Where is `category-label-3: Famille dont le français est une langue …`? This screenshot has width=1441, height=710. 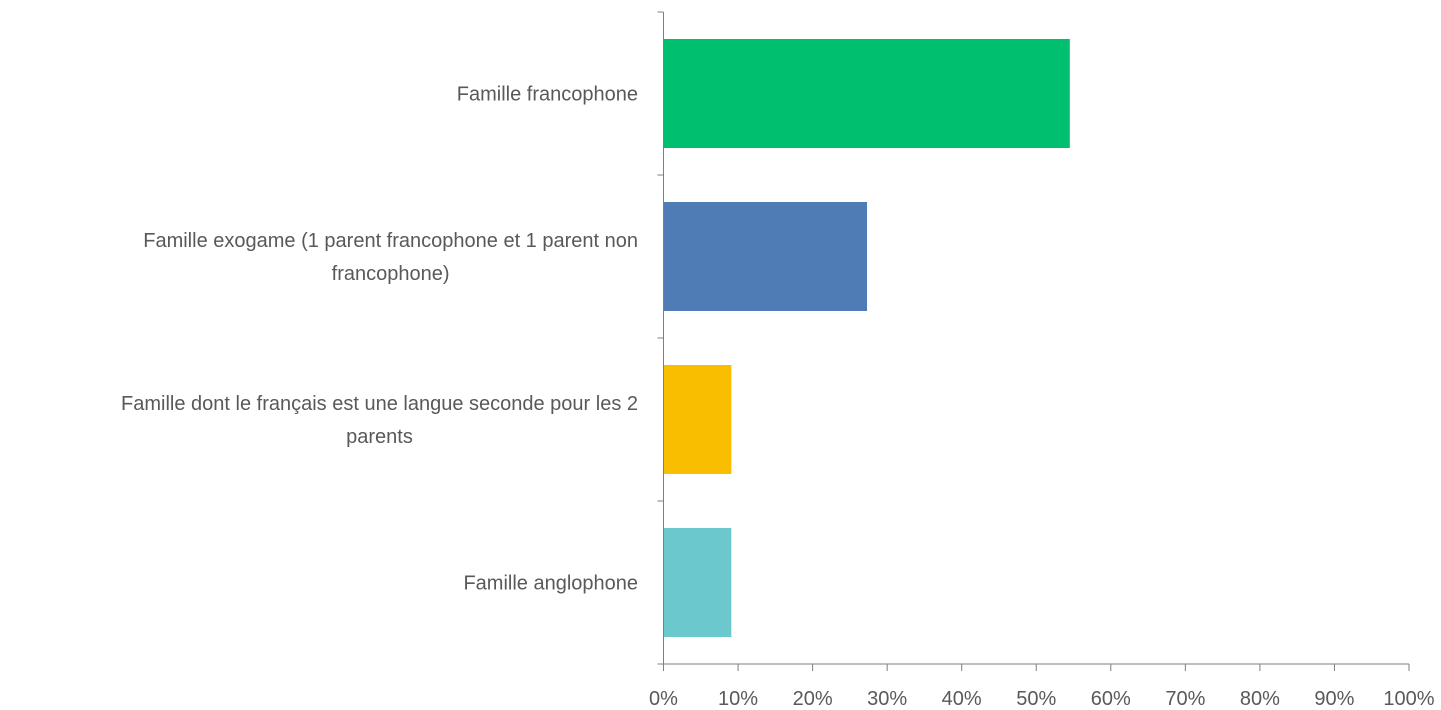
category-label-3: Famille dont le français est une langue … is located at coordinates (379, 404).